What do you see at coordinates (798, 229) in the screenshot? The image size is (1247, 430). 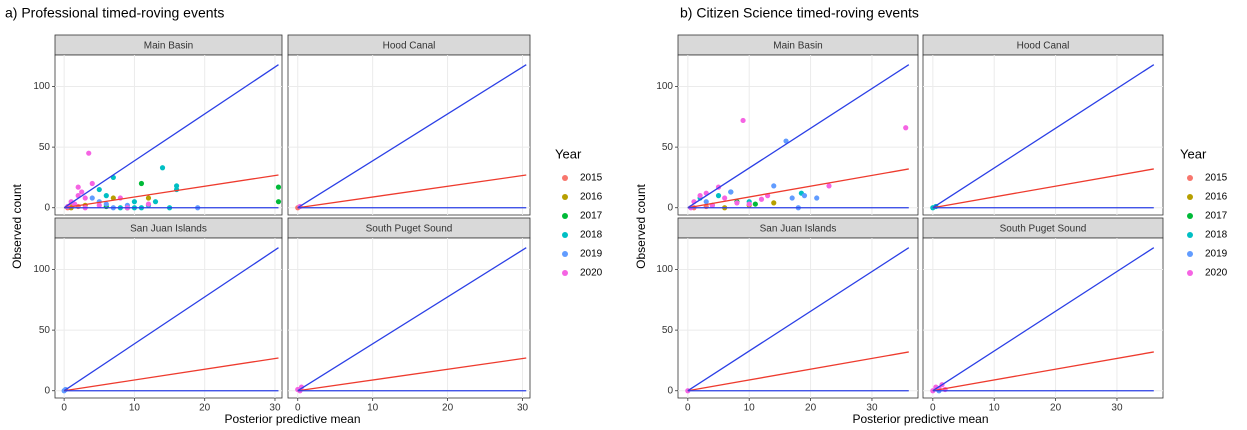 I see `strip-label: San Juan Islands` at bounding box center [798, 229].